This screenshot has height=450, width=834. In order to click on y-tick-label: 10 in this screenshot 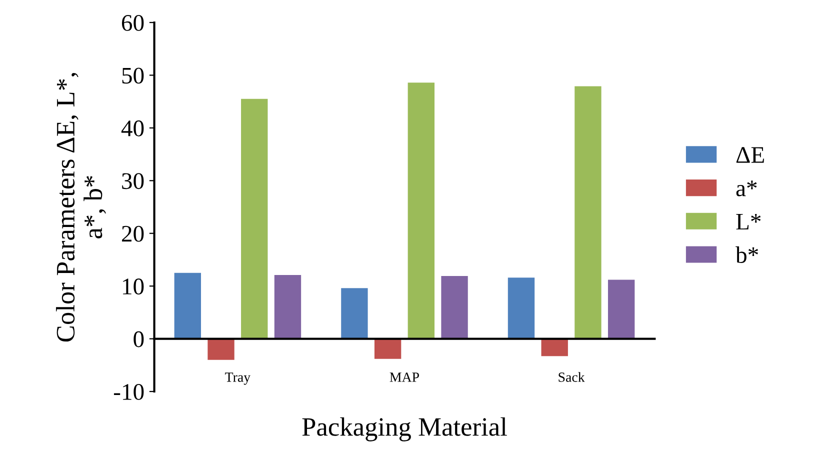, I will do `click(133, 286)`.